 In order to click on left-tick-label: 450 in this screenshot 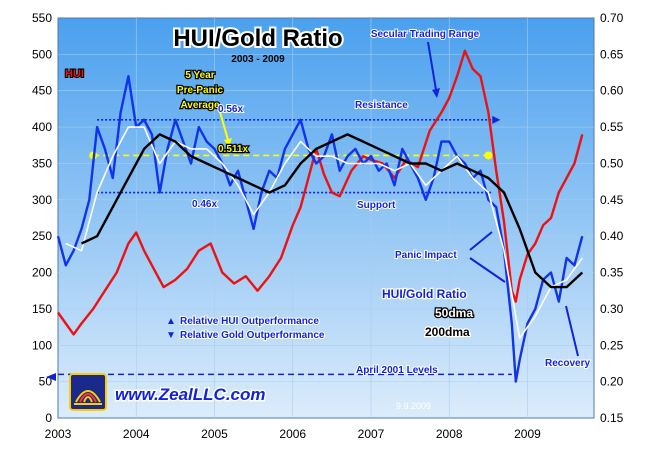, I will do `click(42, 91)`.